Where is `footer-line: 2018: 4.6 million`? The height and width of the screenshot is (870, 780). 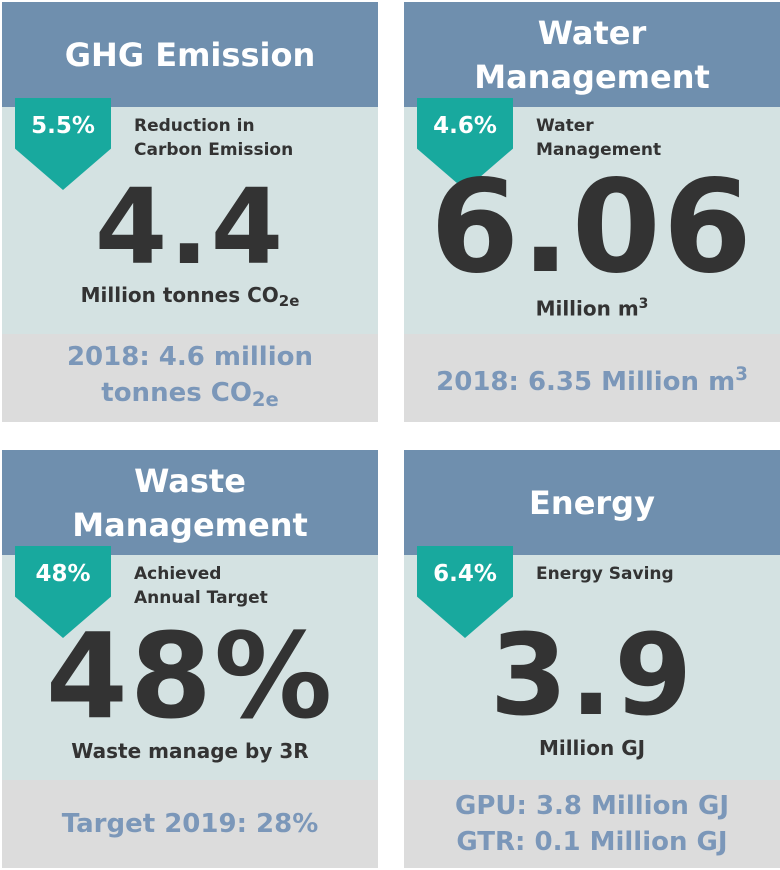 footer-line: 2018: 4.6 million is located at coordinates (190, 357).